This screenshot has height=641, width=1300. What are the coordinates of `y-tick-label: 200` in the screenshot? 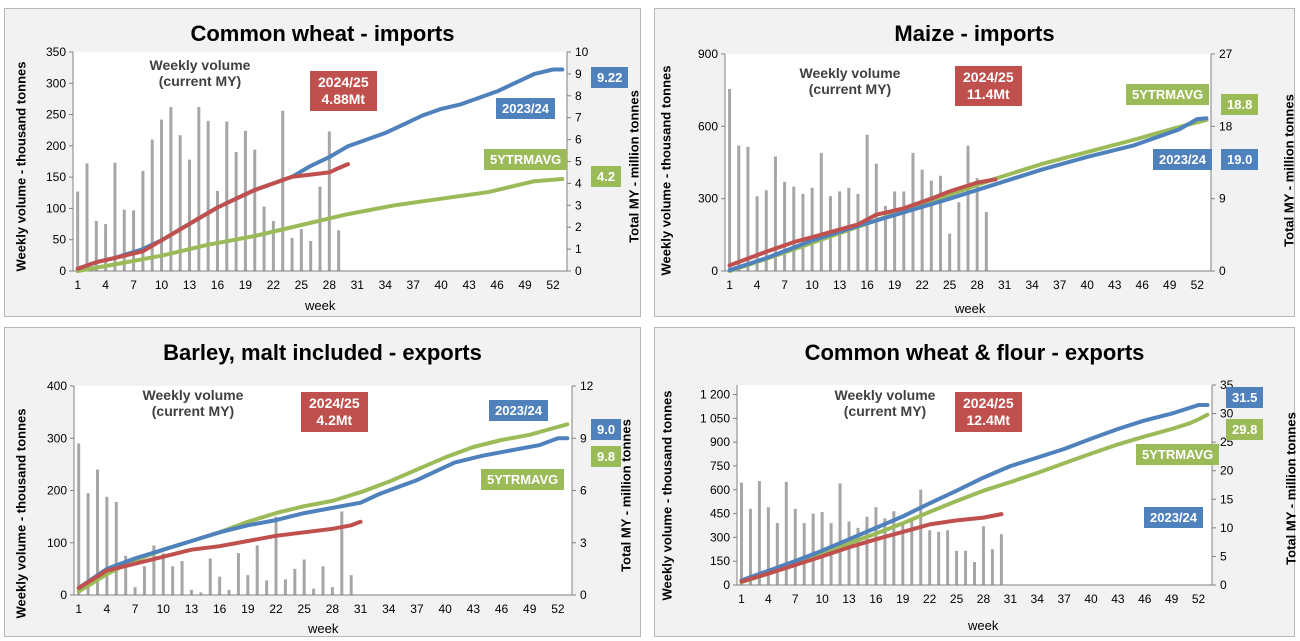 It's located at (56, 146).